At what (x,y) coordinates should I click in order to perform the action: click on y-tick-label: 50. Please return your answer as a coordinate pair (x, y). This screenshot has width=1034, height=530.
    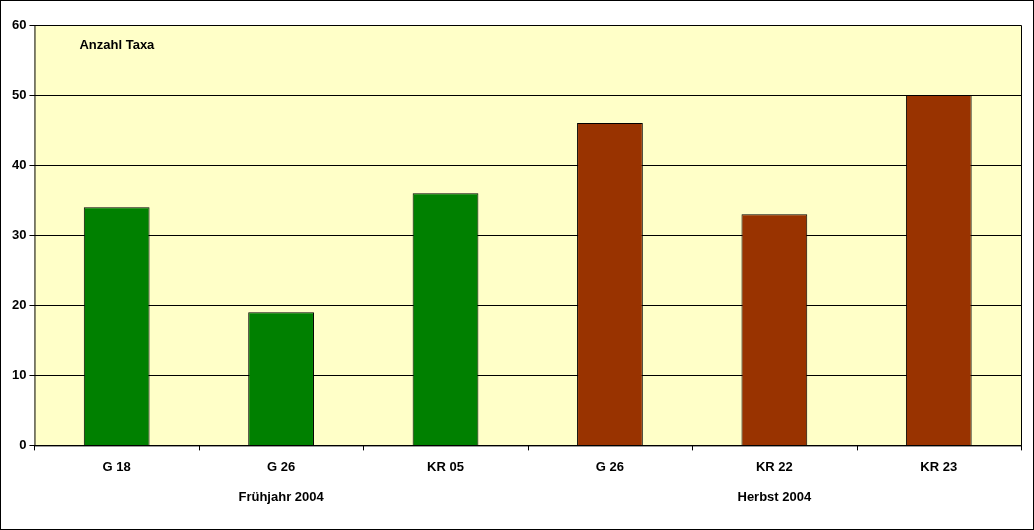
    Looking at the image, I should click on (19, 94).